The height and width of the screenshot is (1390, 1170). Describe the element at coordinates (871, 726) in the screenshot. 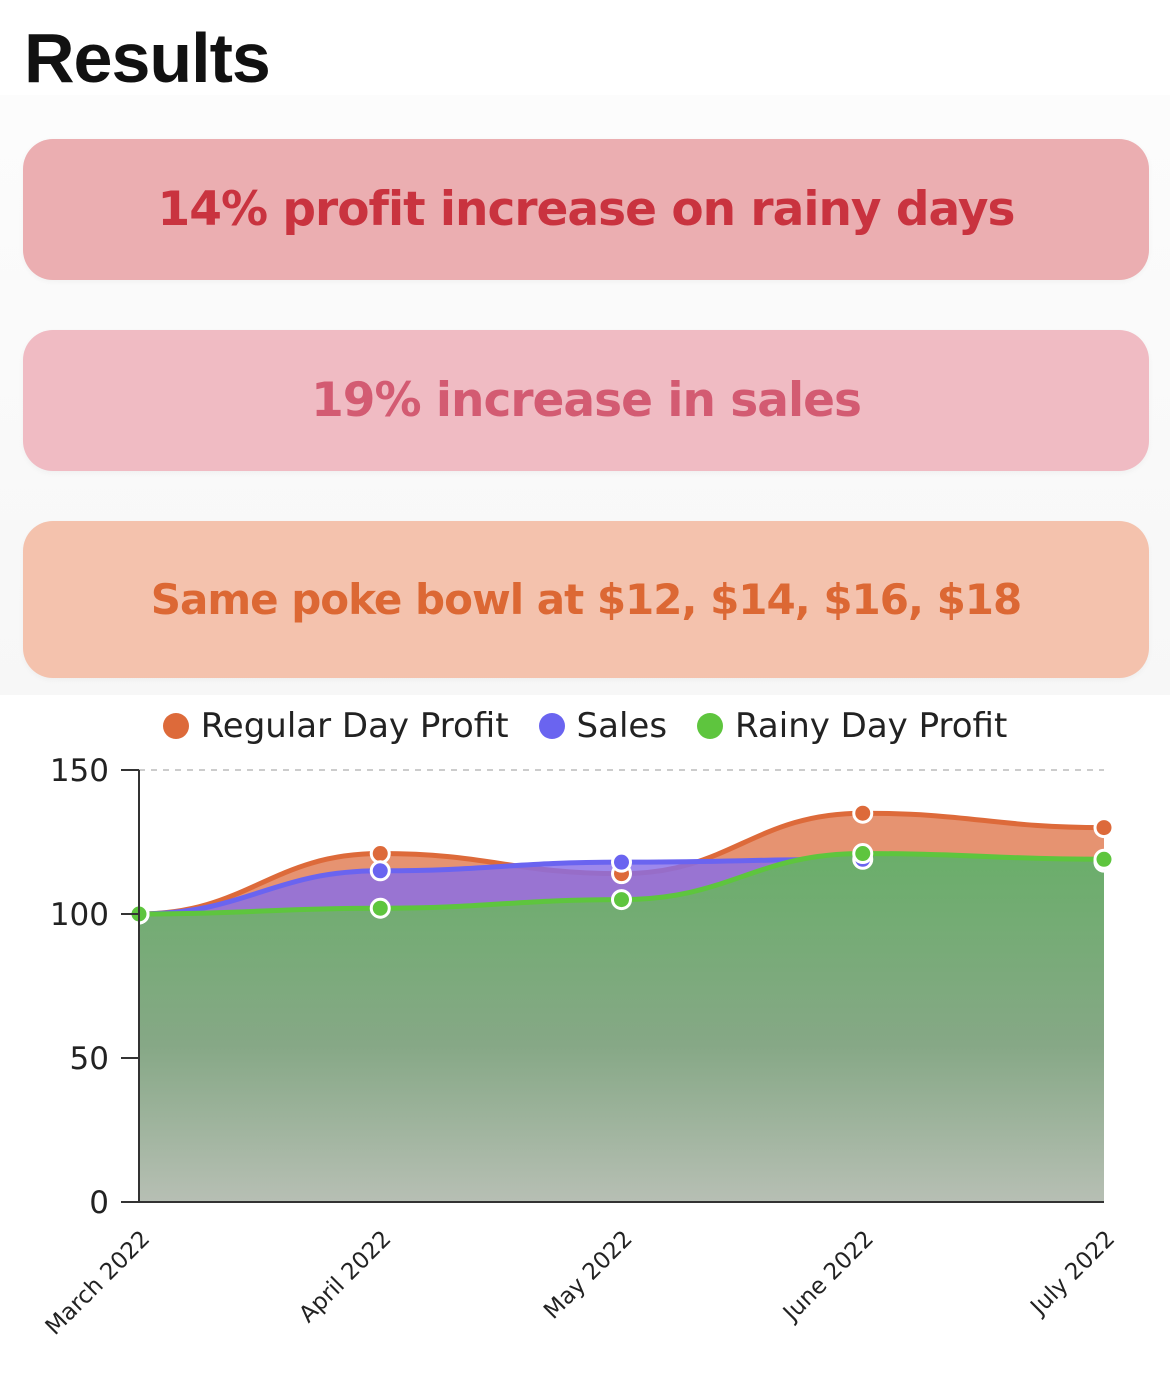

I see `legend-label-rainy: Rainy Day Profit` at that location.